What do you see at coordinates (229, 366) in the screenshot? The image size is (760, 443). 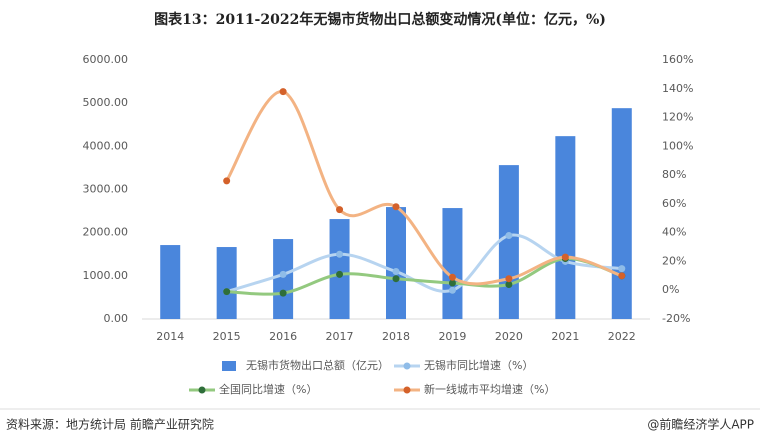 I see `legend-swatch` at bounding box center [229, 366].